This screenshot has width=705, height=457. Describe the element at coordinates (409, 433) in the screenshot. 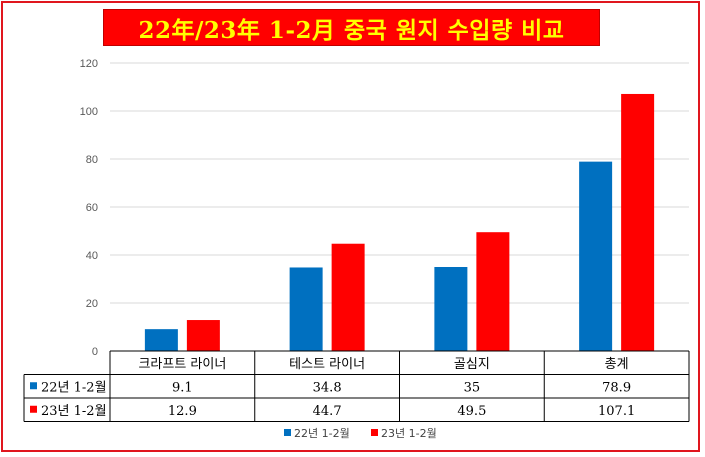

I see `legend-entry: 23년 1-2월` at that location.